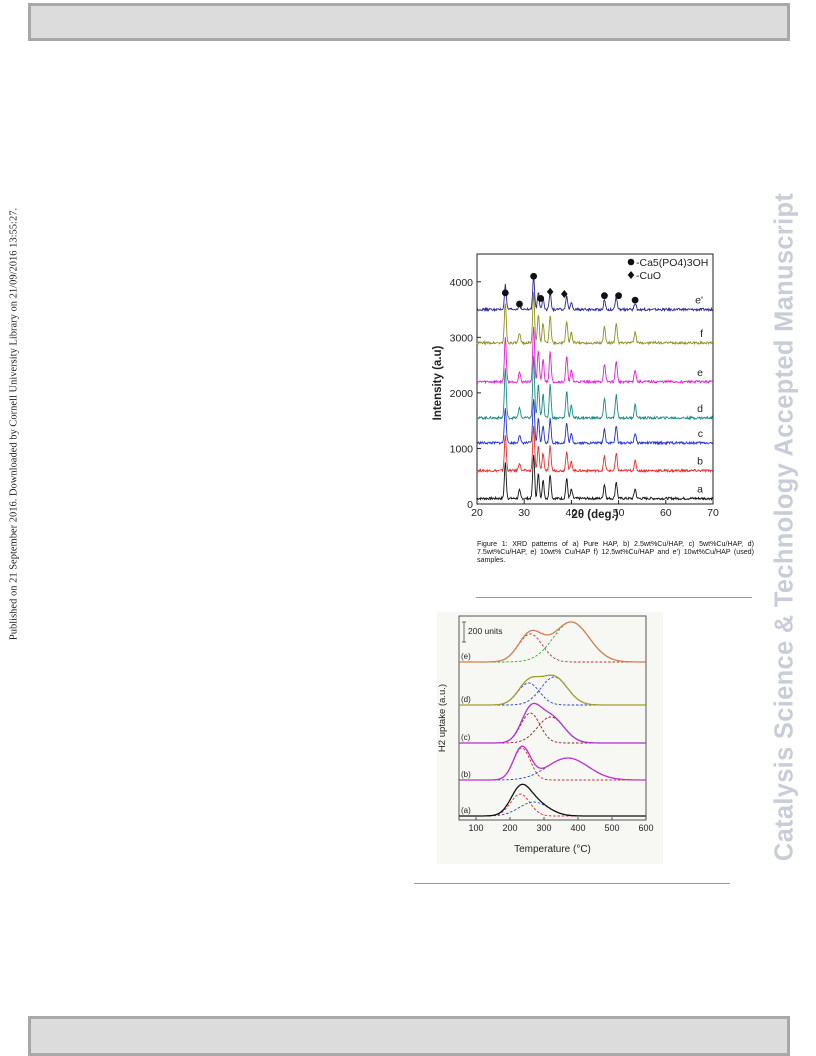 Image resolution: width=816 pixels, height=1056 pixels. Describe the element at coordinates (713, 513) in the screenshot. I see `x-tick-label: 70` at that location.